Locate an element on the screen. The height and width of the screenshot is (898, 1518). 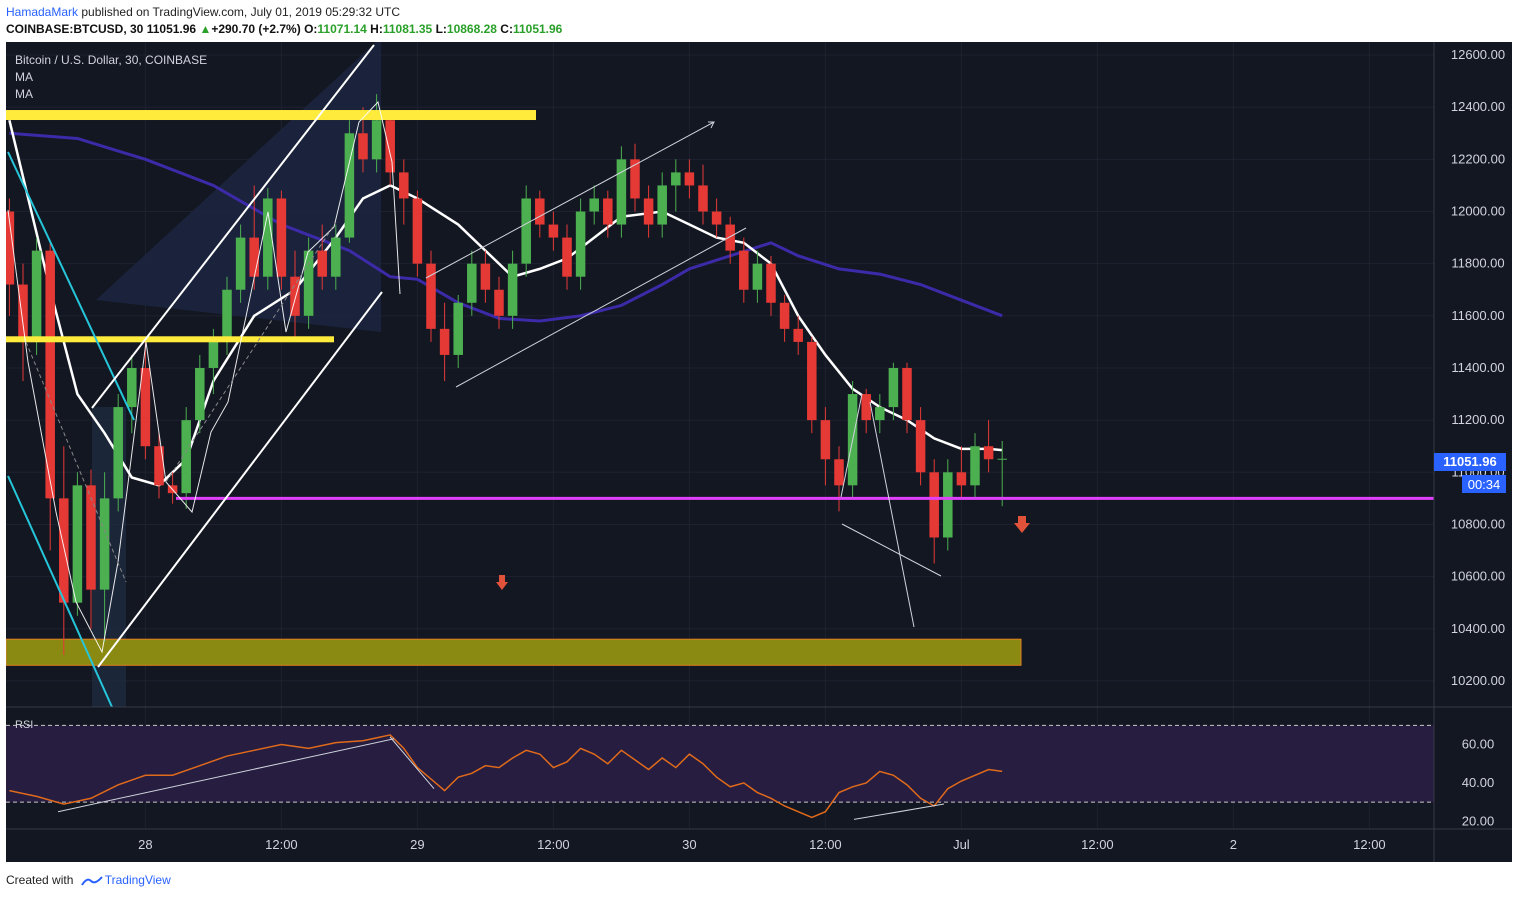
price-tick-label: 11200.00 is located at coordinates (1477, 419).